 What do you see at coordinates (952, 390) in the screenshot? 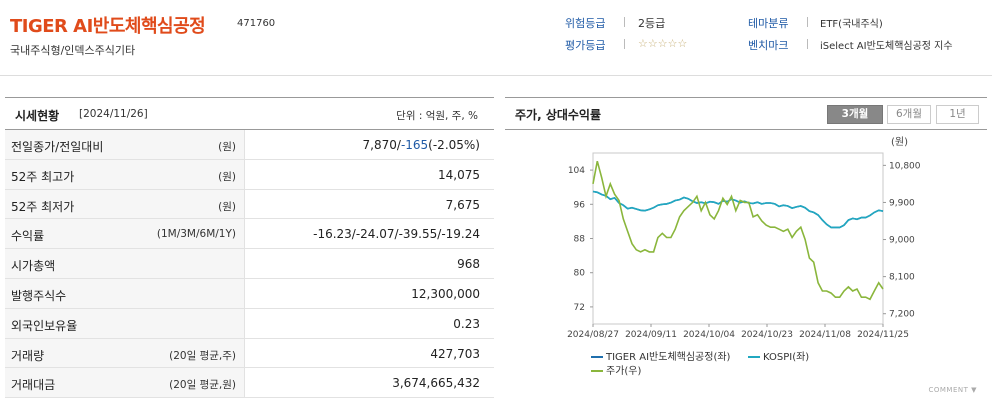
I see `comment-toggle: COMMENT ▼` at bounding box center [952, 390].